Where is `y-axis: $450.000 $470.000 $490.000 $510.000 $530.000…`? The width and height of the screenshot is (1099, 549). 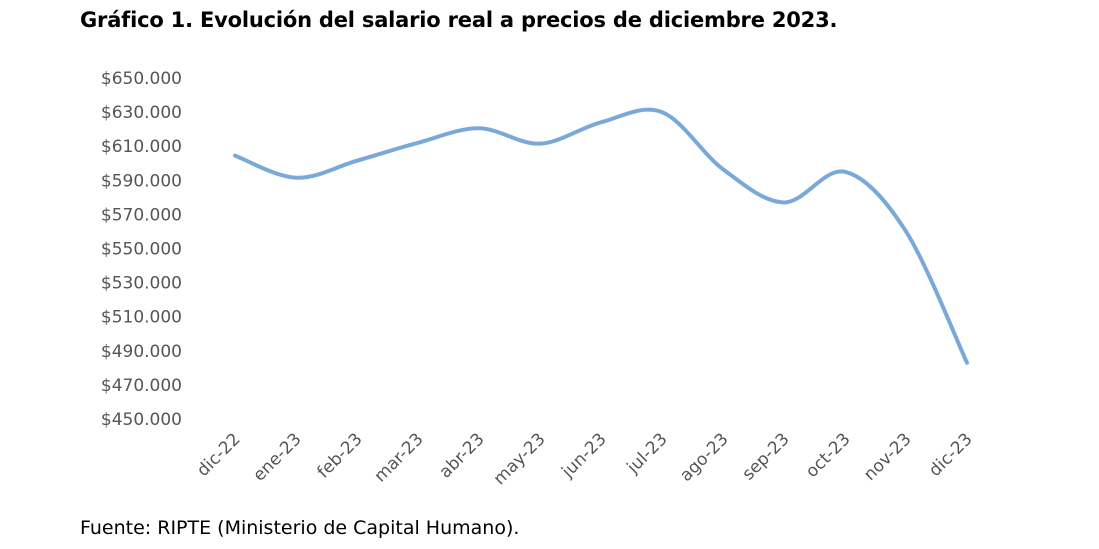 y-axis: $450.000 $470.000 $490.000 $510.000 $530.000… is located at coordinates (141, 249).